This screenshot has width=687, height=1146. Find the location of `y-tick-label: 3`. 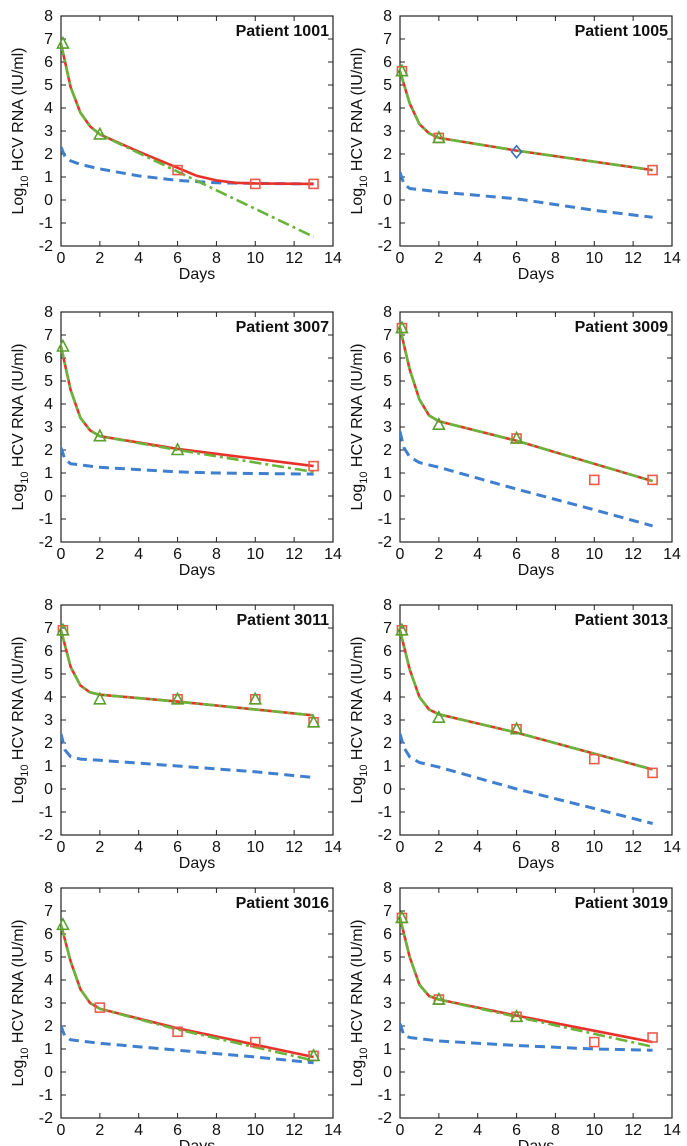

y-tick-label: 3 is located at coordinates (387, 427).